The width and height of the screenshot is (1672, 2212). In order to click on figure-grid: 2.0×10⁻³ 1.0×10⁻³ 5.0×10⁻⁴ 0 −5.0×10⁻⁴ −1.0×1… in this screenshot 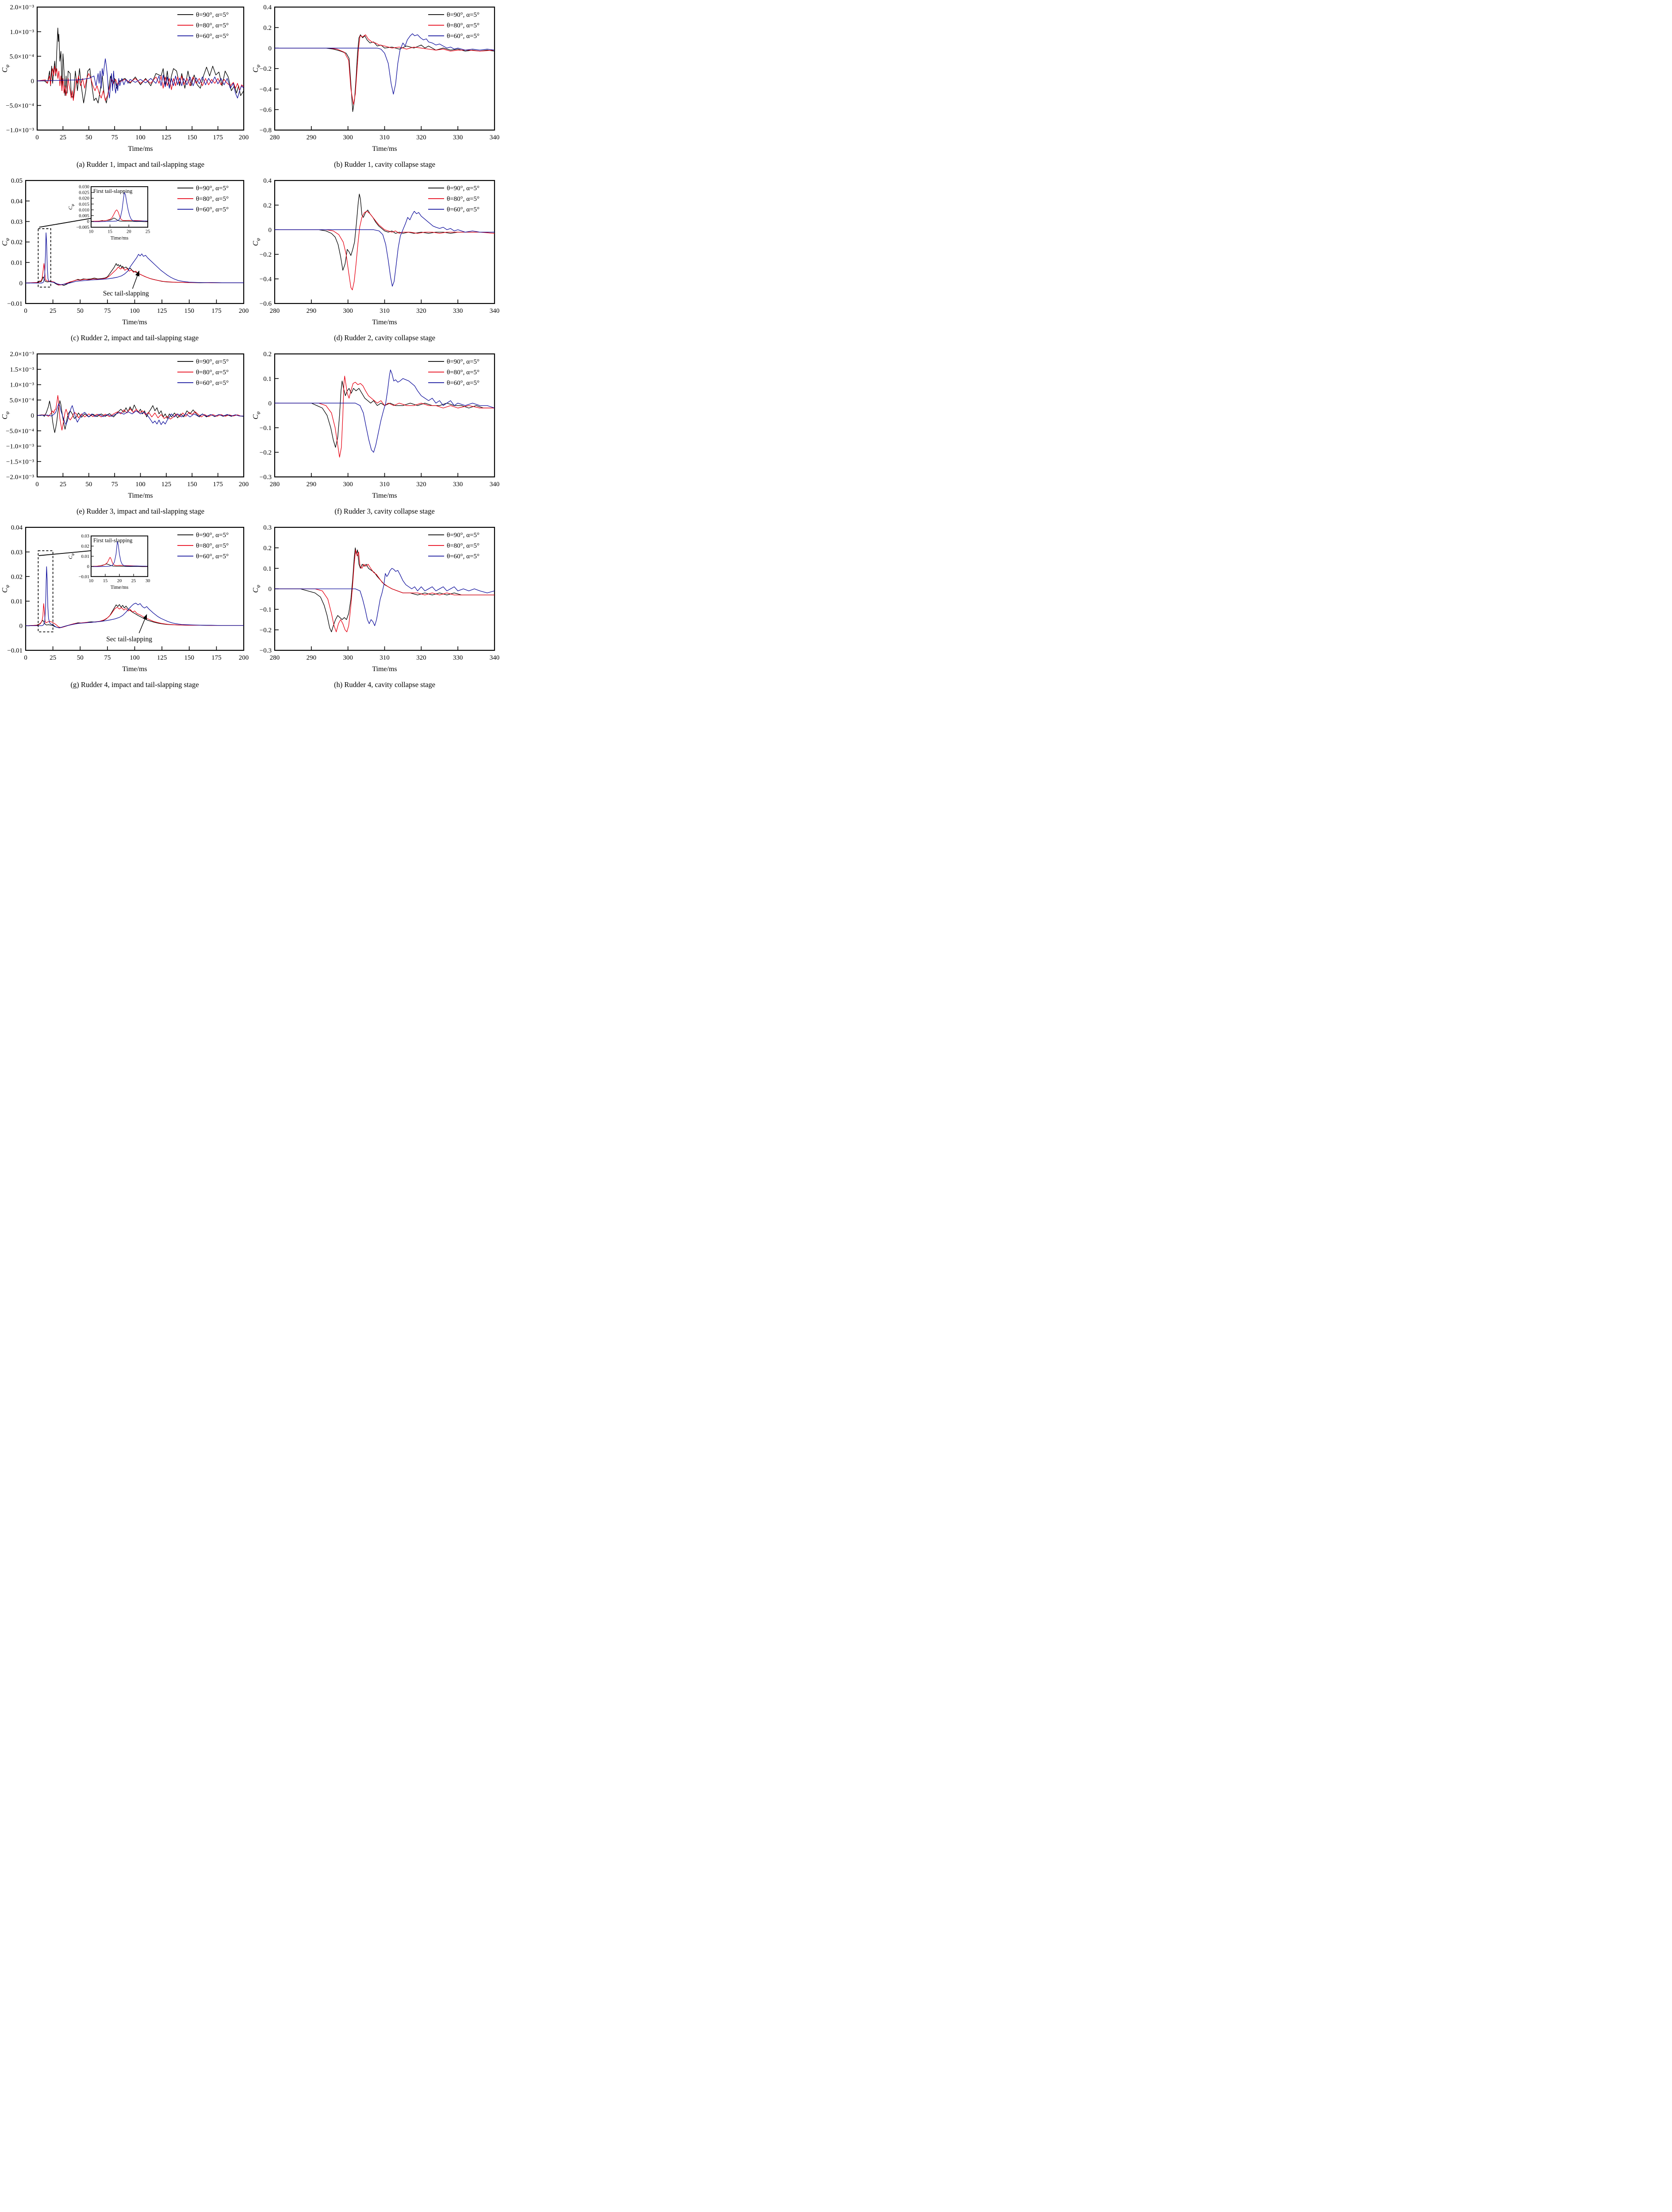, I will do `click(251, 349)`.